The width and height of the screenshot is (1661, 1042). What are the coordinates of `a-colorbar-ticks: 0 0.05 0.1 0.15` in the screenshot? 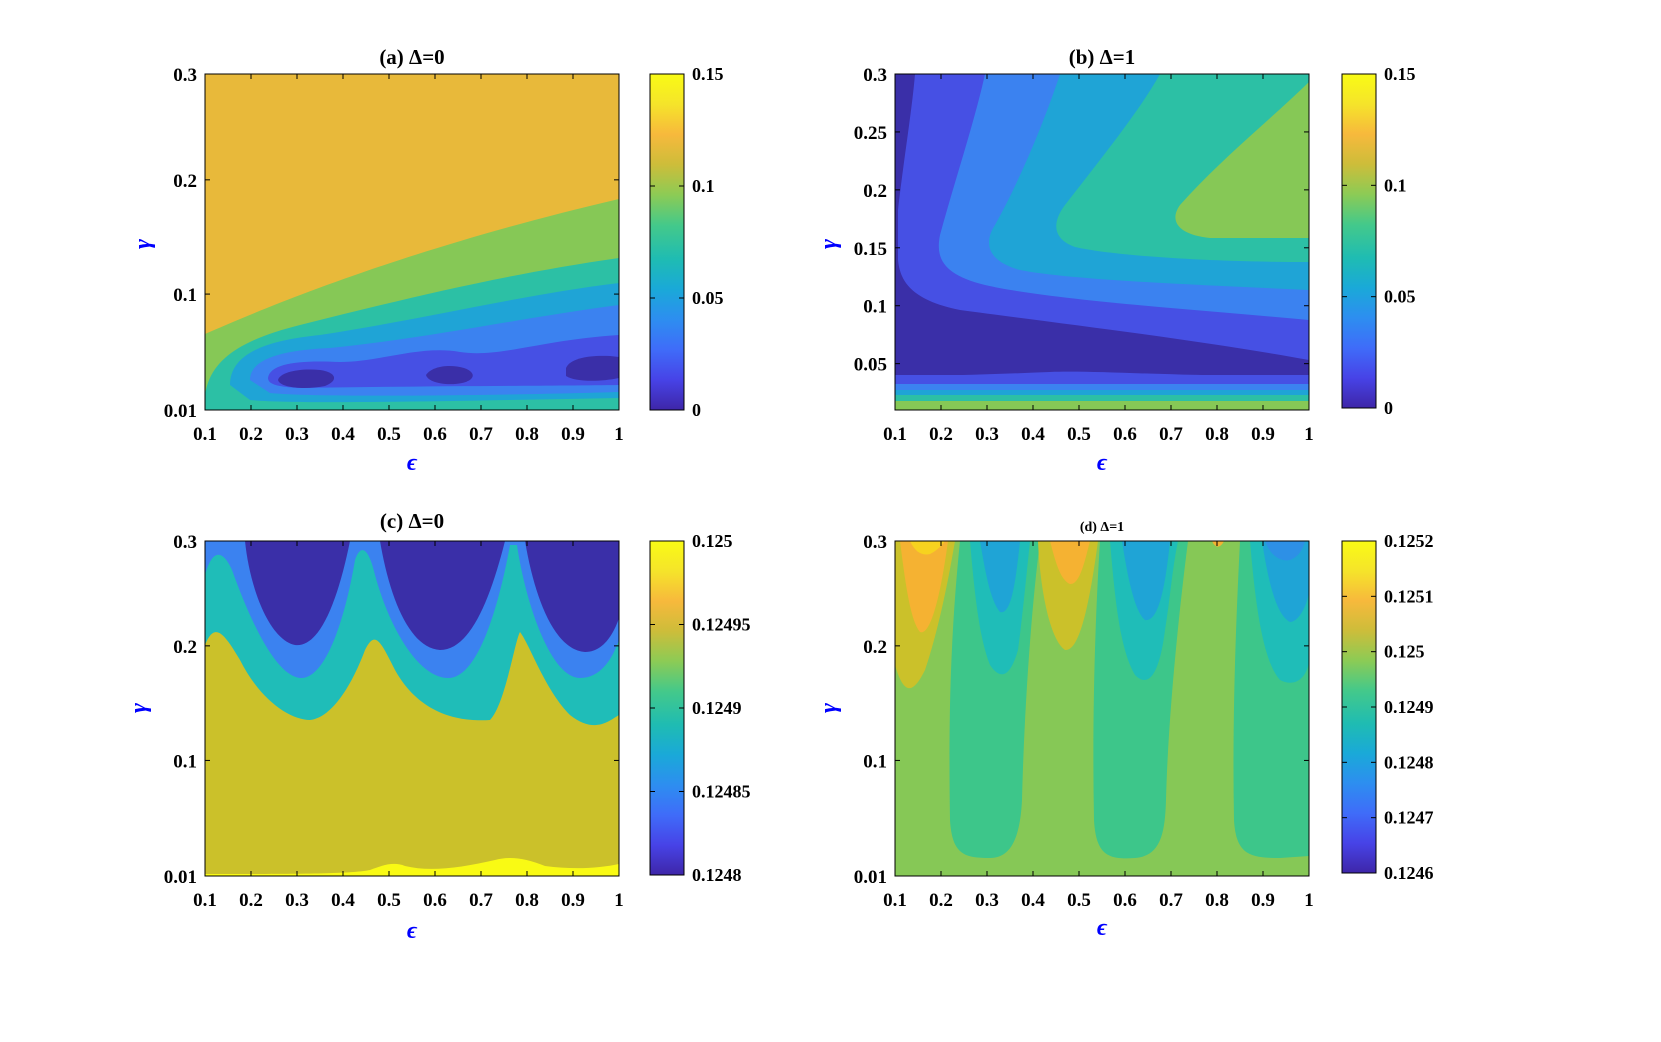 It's located at (687, 242).